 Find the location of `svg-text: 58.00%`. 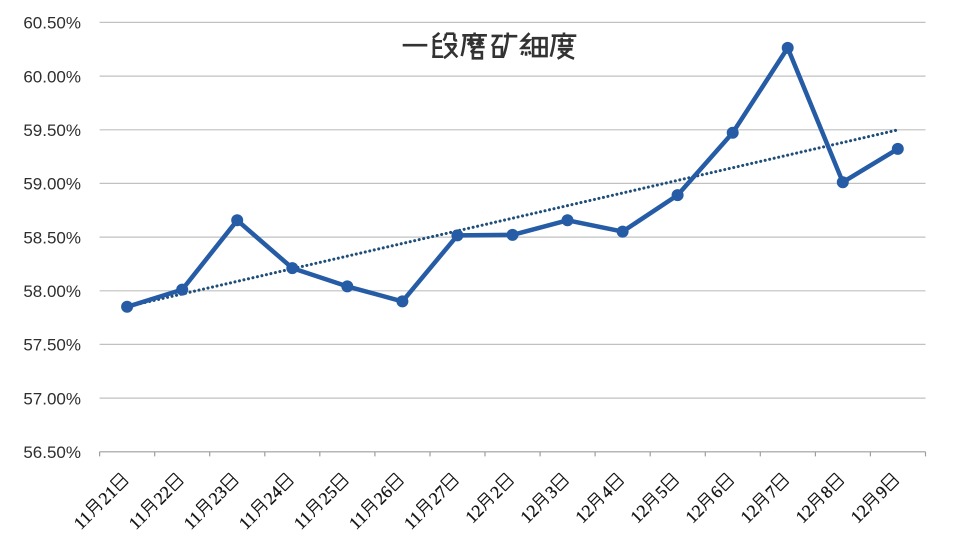

svg-text: 58.00% is located at coordinates (52, 291).